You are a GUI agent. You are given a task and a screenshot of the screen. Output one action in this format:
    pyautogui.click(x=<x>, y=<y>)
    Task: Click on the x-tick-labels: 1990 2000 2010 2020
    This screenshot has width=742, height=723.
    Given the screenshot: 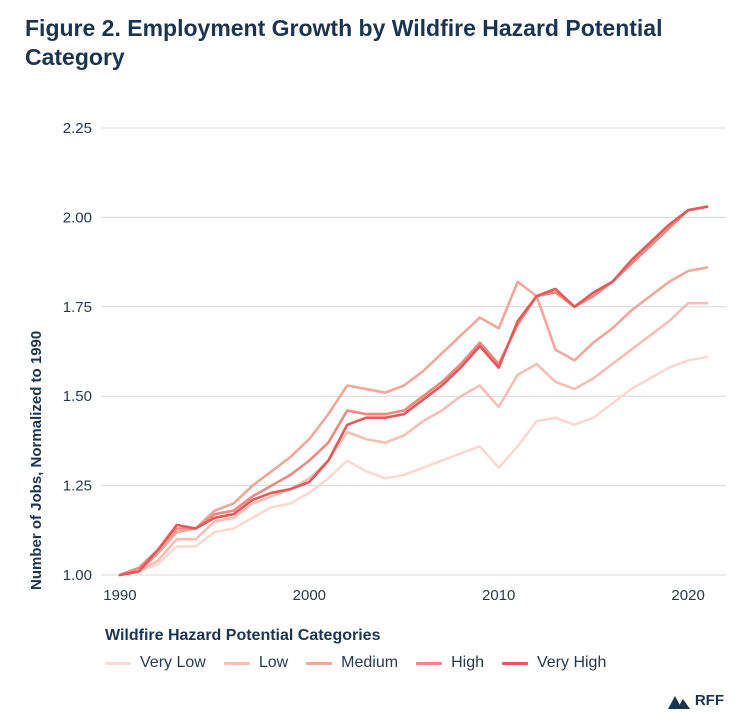 What is the action you would take?
    pyautogui.click(x=404, y=595)
    